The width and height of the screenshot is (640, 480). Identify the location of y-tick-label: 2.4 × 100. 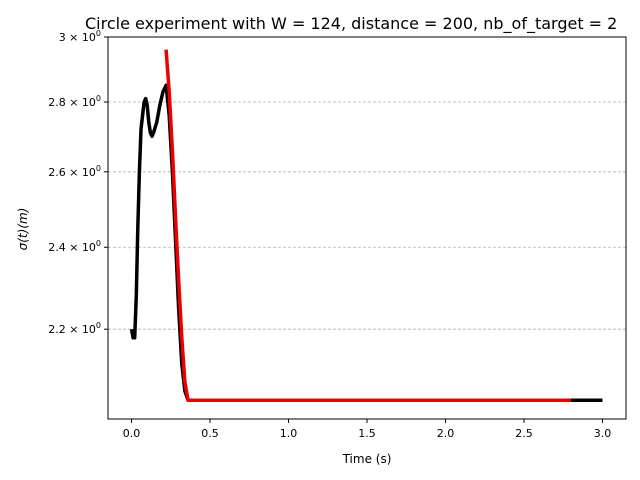
(74, 246).